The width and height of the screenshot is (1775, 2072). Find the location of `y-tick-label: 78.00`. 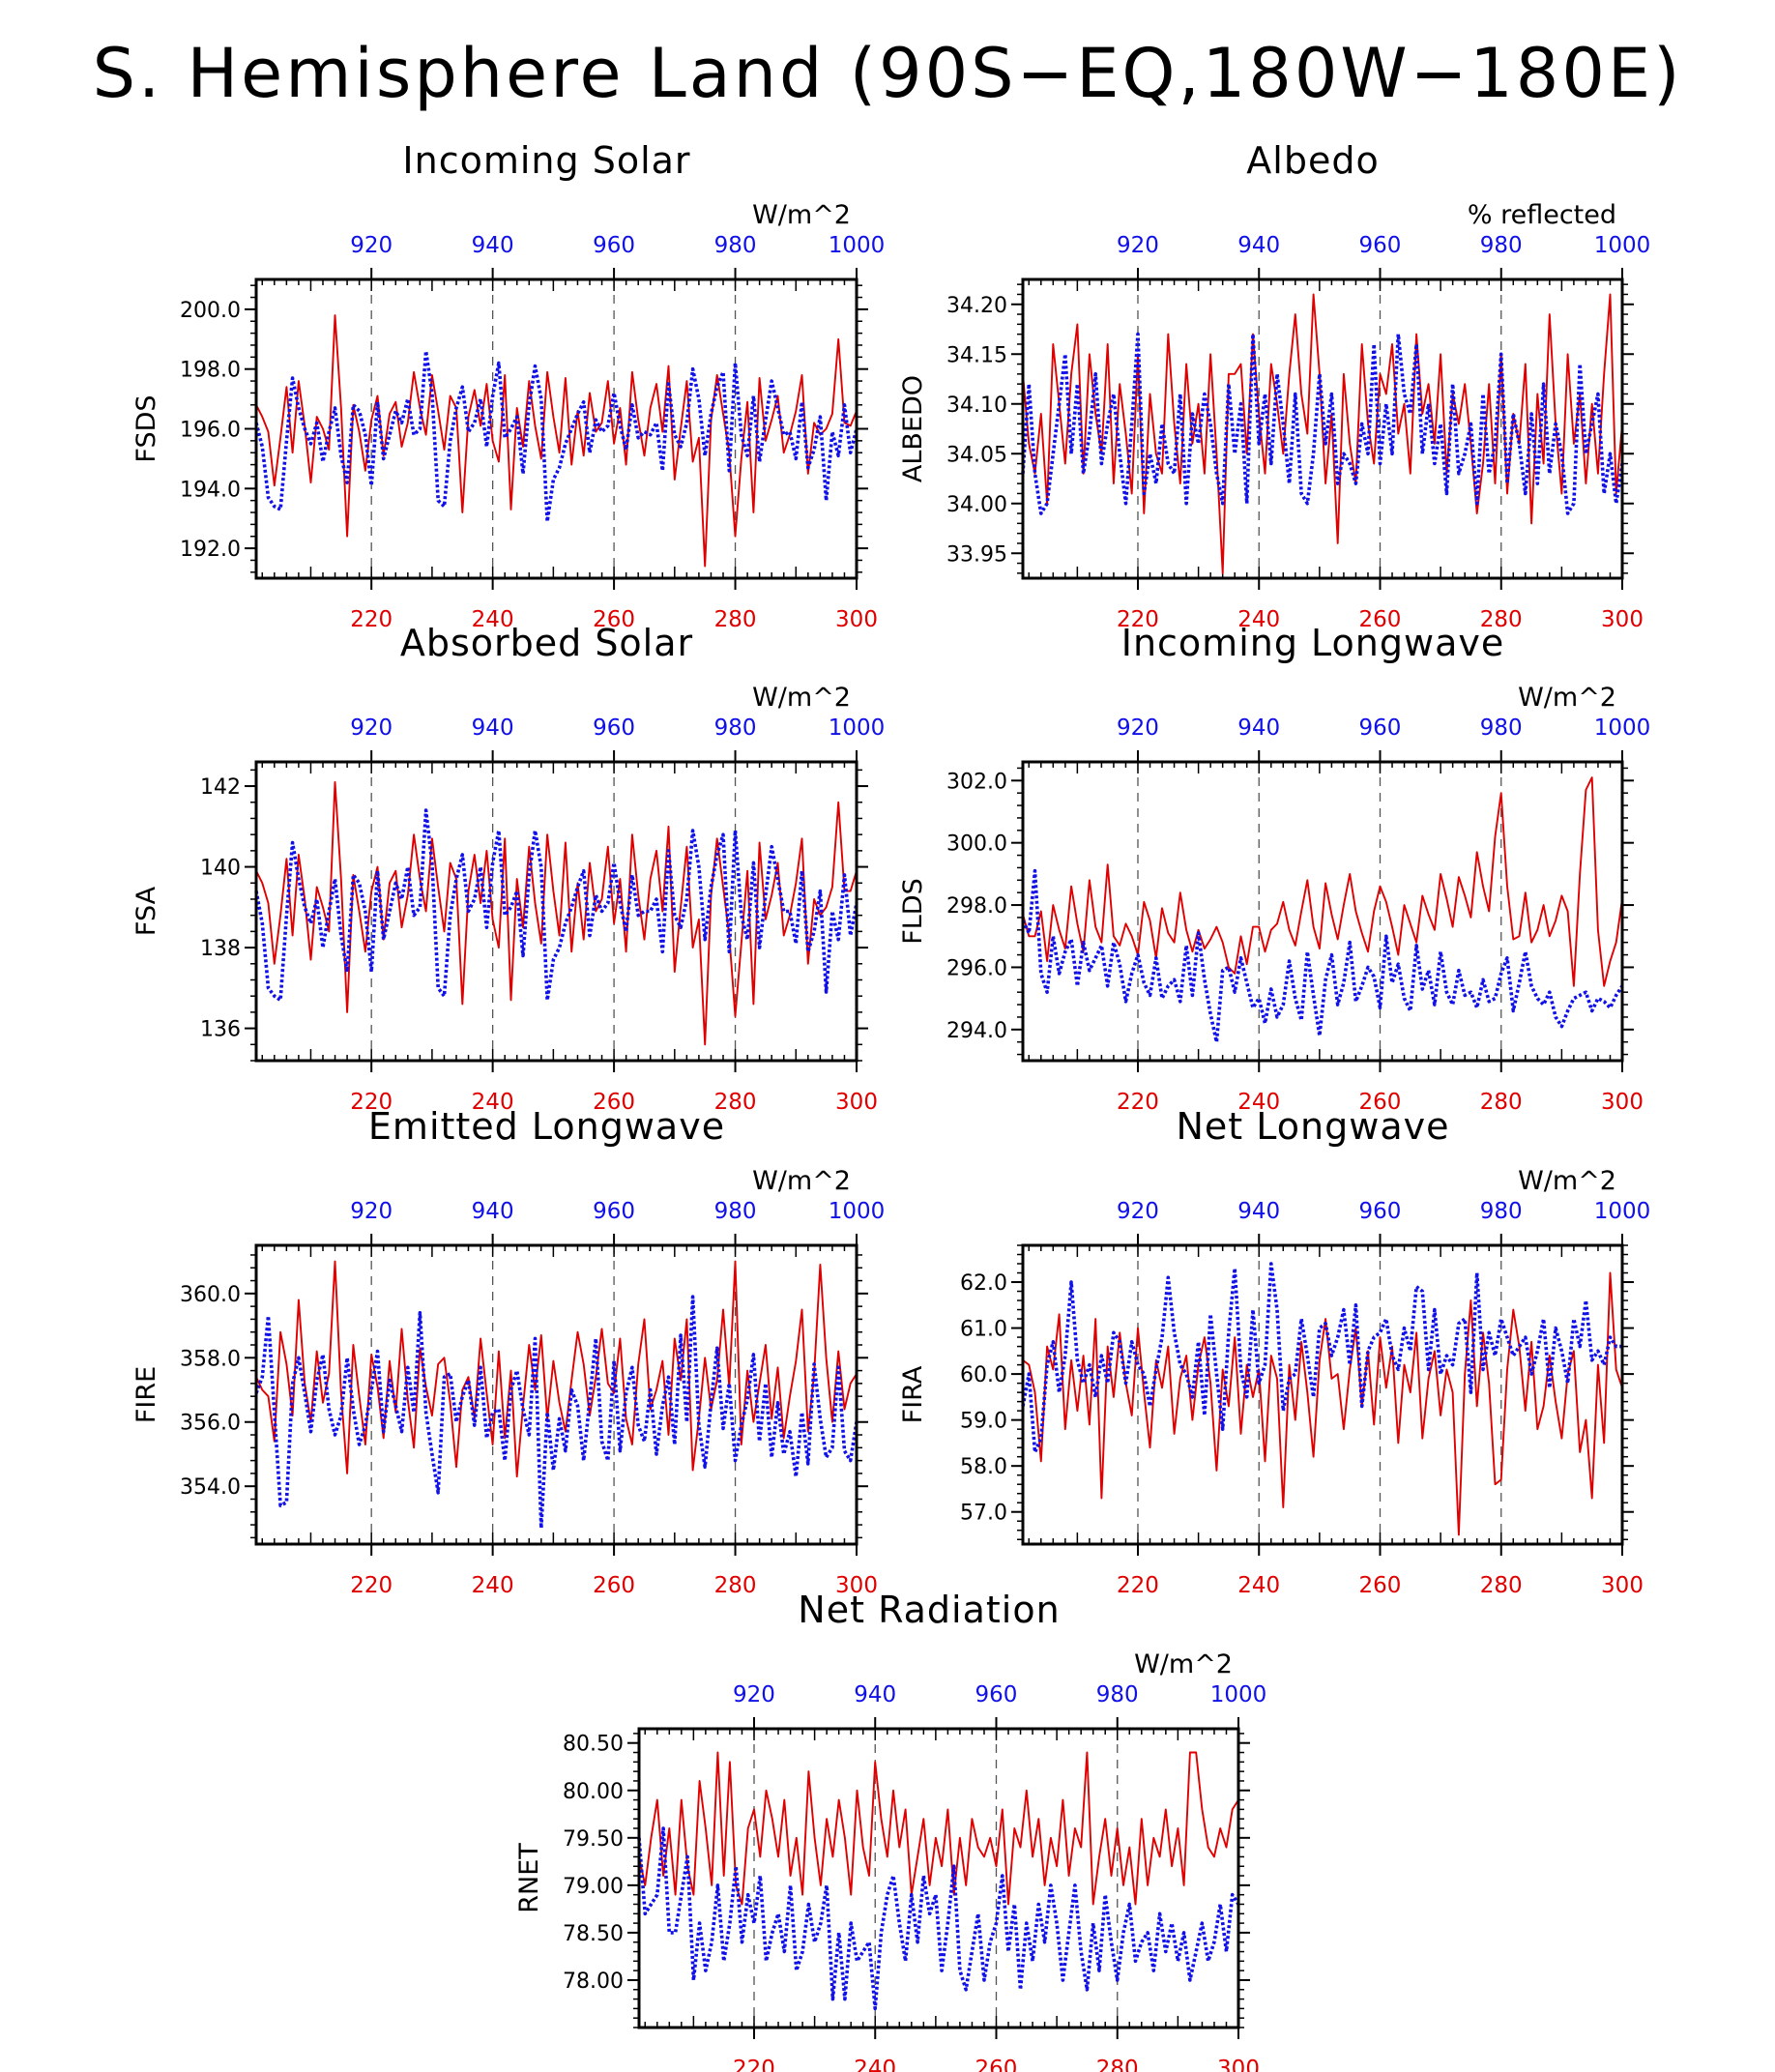

y-tick-label: 78.00 is located at coordinates (593, 1982).